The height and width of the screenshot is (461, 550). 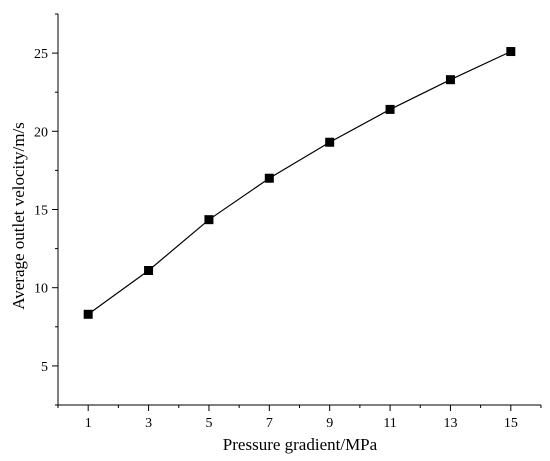 What do you see at coordinates (269, 423) in the screenshot?
I see `x-tick-label: 7` at bounding box center [269, 423].